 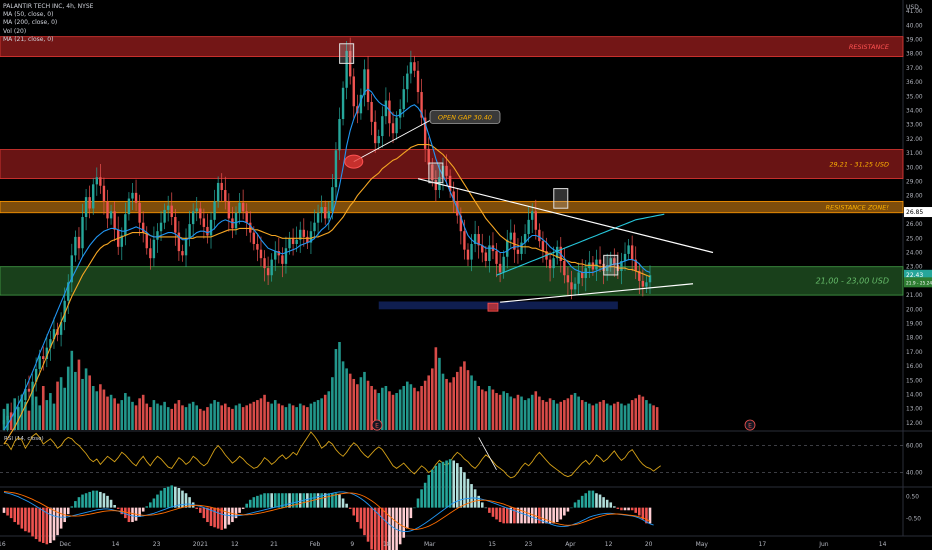 I want to click on macd-line, so click(x=328, y=512).